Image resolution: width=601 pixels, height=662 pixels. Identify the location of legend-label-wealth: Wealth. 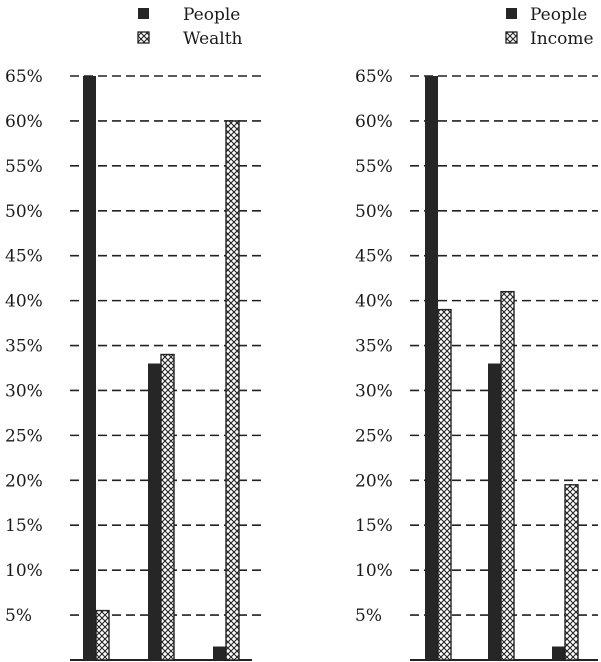
(213, 39).